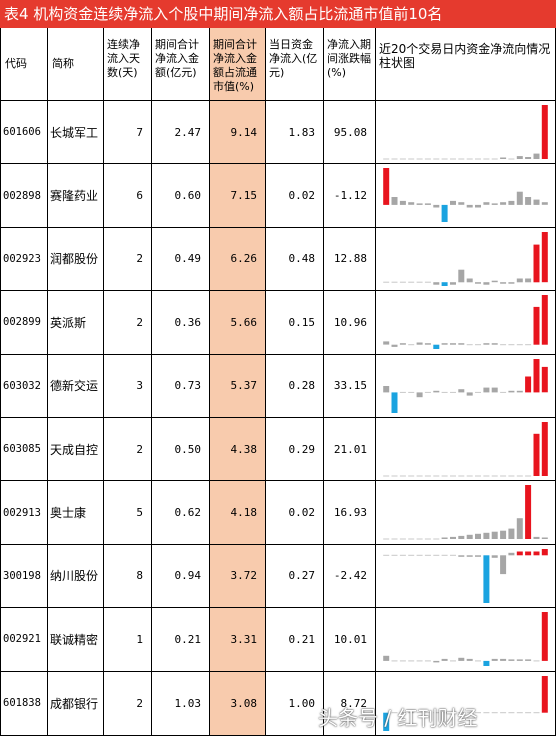 This screenshot has width=556, height=736. I want to click on cell-pct: 7.15, so click(238, 196).